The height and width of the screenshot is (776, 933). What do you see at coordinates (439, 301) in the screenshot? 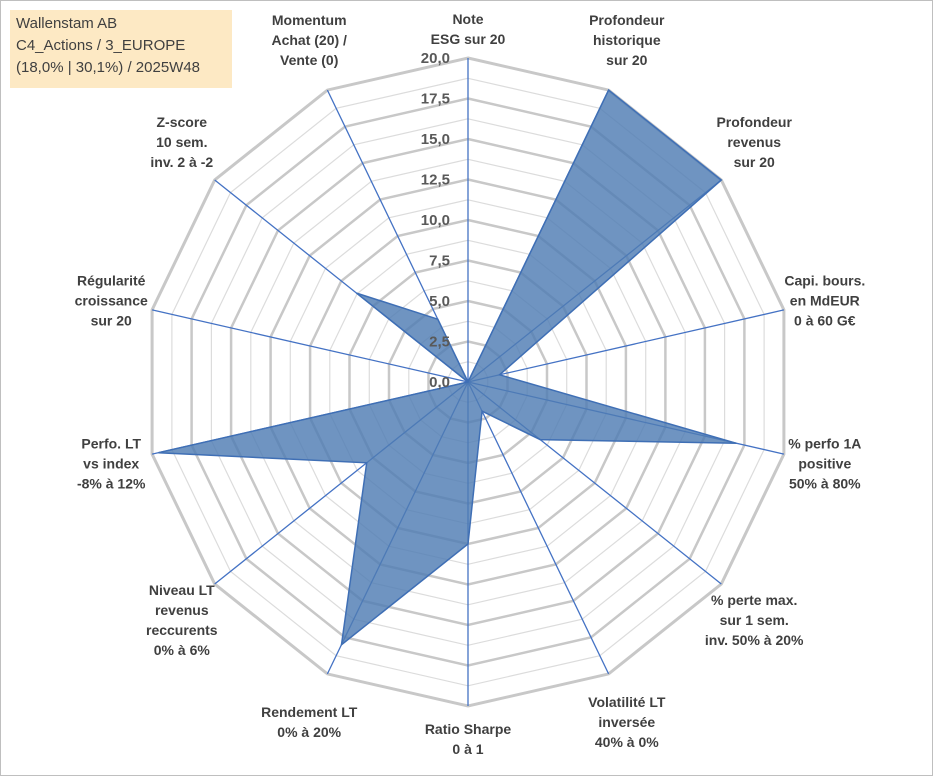
I see `tick-label: 5,0` at bounding box center [439, 301].